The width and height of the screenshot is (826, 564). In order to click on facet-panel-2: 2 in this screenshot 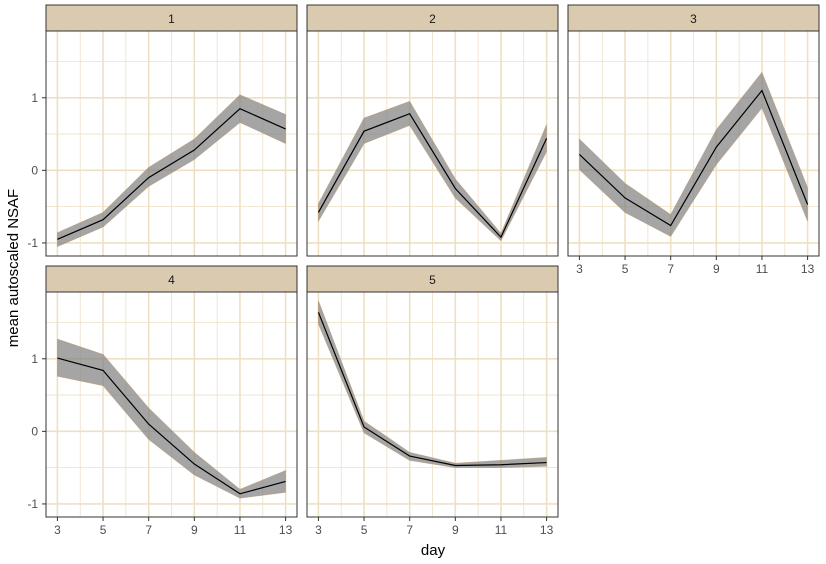, I will do `click(432, 130)`.